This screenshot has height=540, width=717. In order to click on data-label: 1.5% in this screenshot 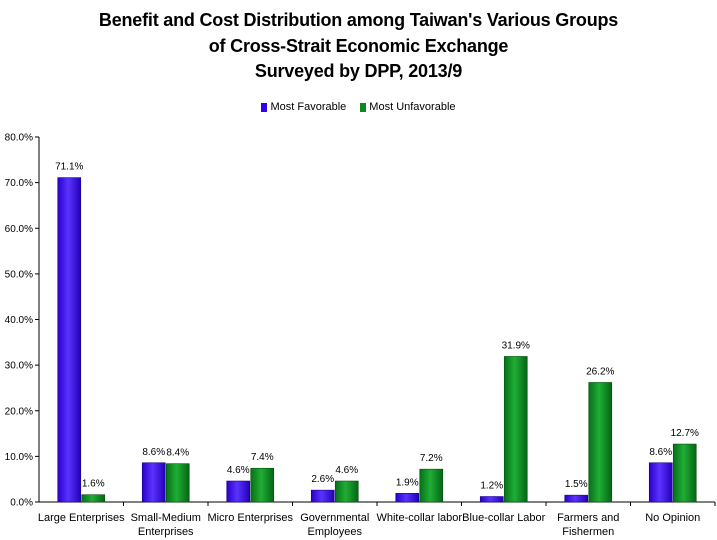, I will do `click(576, 484)`.